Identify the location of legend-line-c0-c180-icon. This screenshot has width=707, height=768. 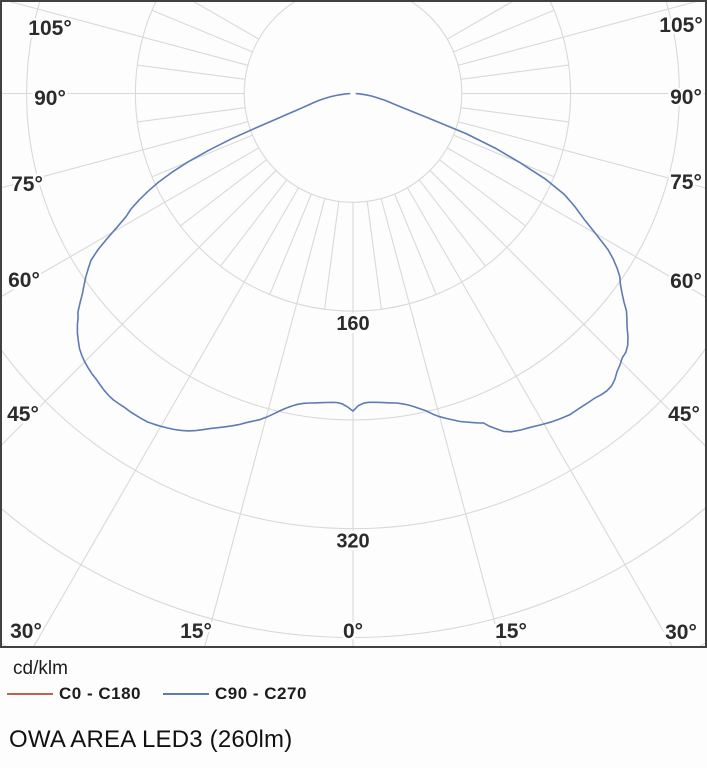
(30, 694).